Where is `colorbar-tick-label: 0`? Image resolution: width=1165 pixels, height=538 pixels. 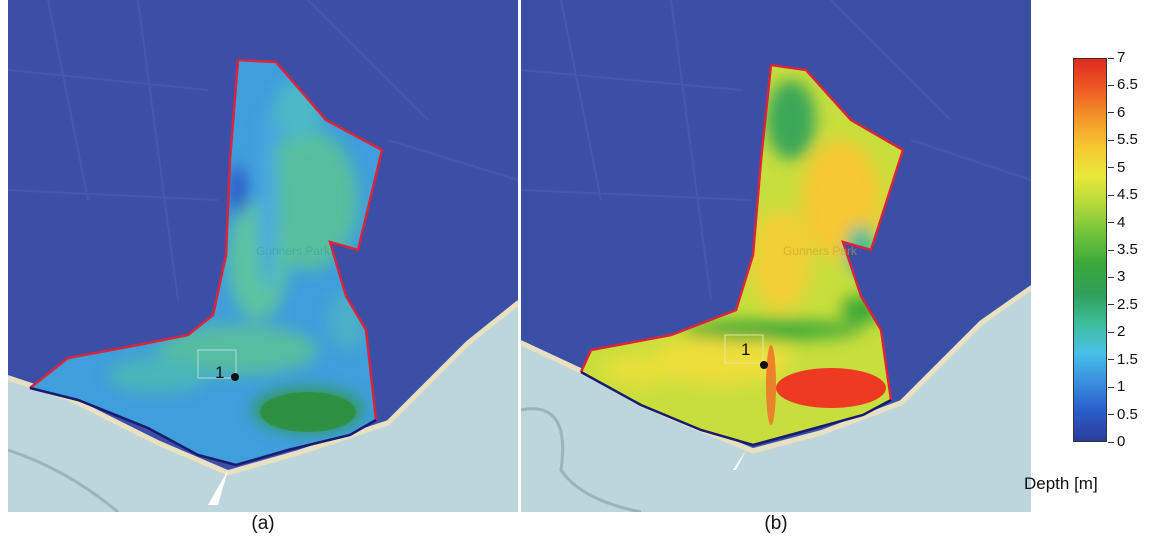
colorbar-tick-label: 0 is located at coordinates (1121, 441).